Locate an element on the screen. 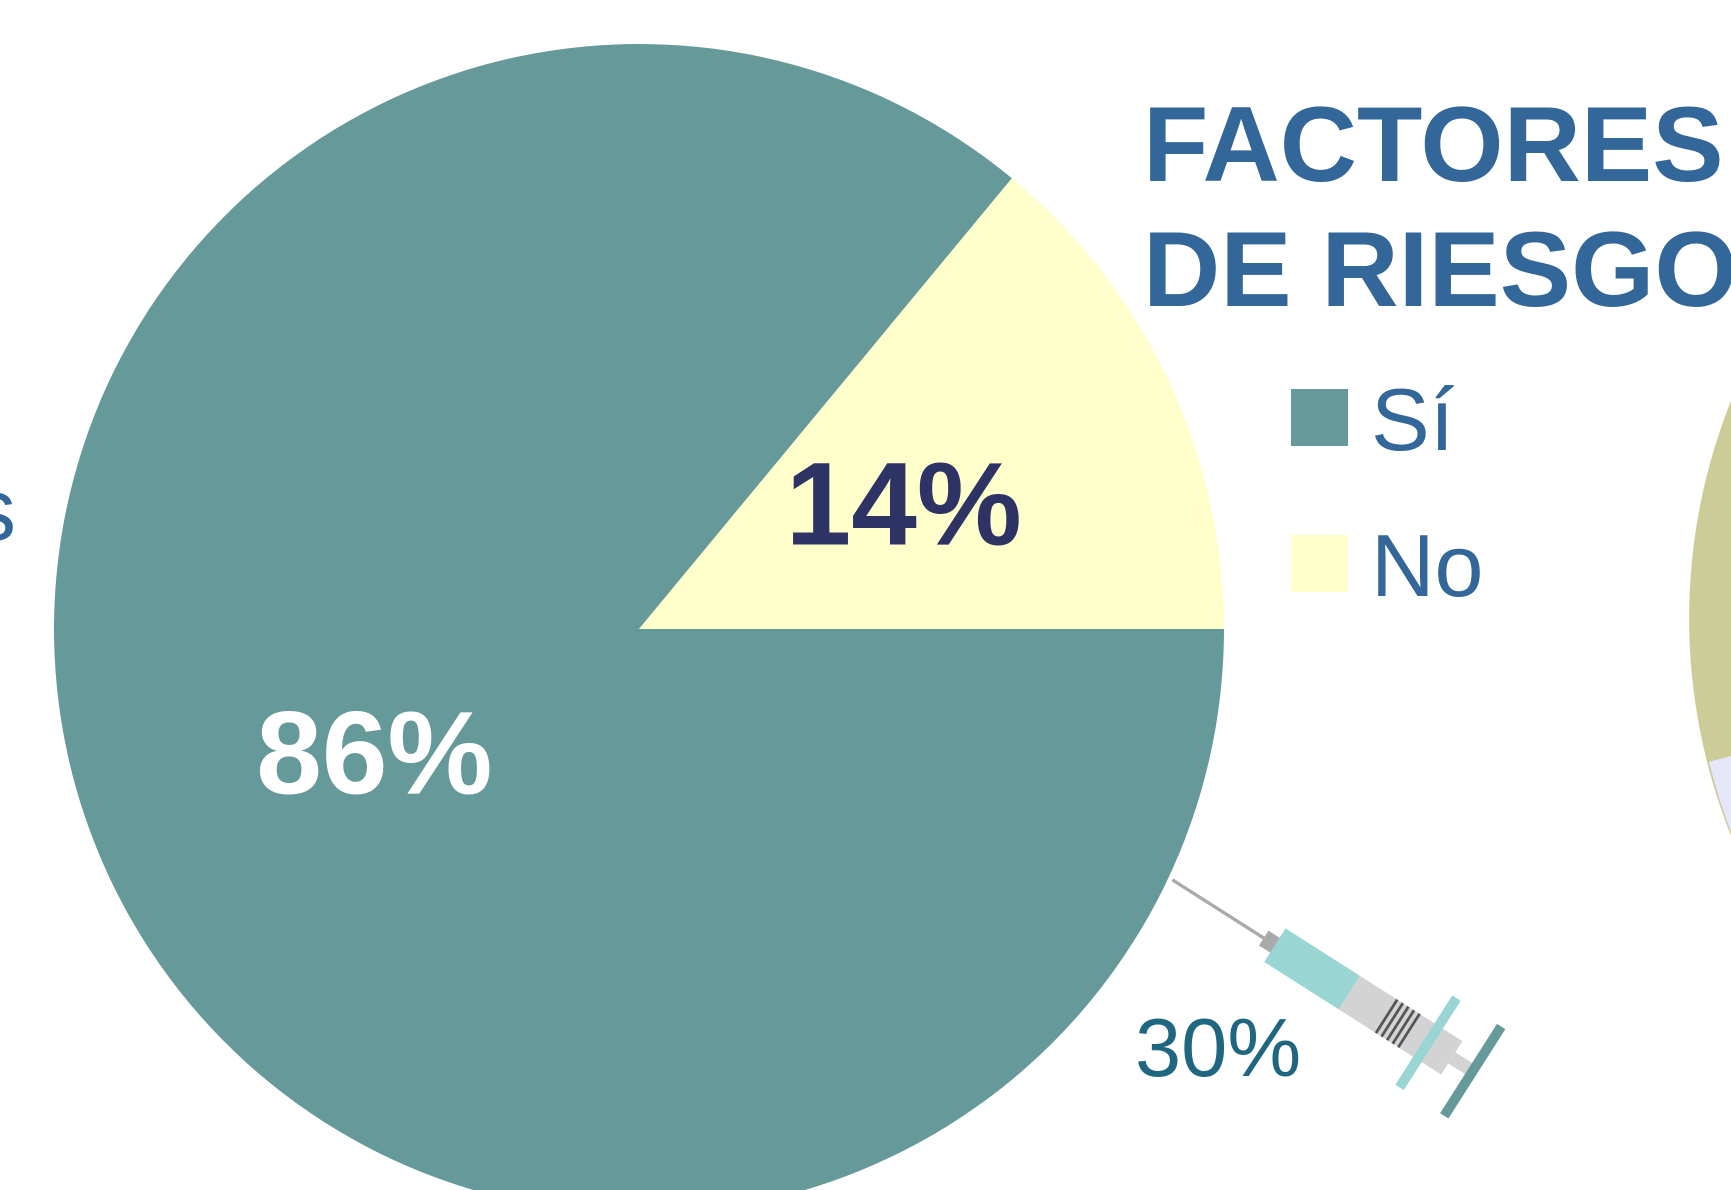 This screenshot has width=1731, height=1190. cropped-text: s is located at coordinates (8, 509).